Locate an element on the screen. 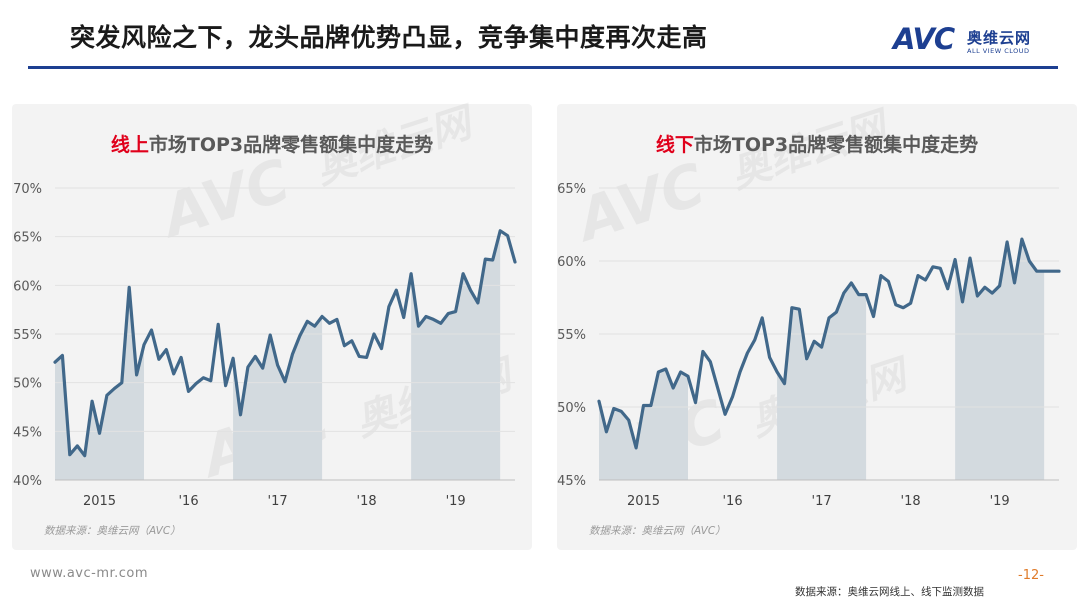  online-chart-title: 线上市场TOP3品牌零售额集中度走势 is located at coordinates (272, 143).